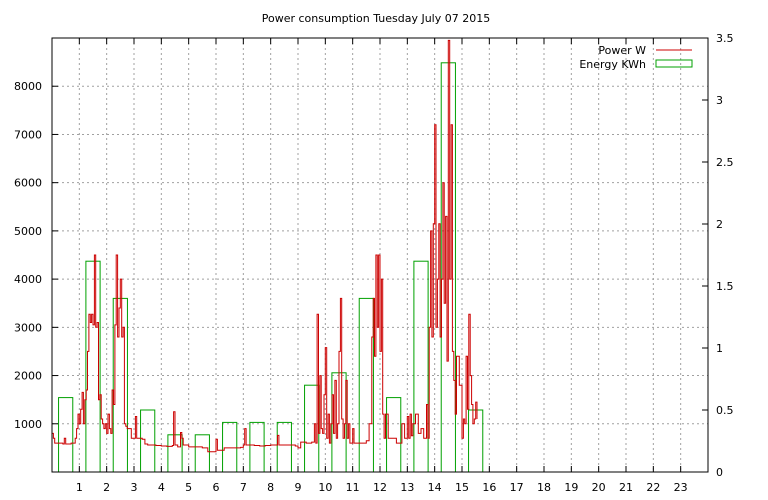 The image size is (768, 500). Describe the element at coordinates (28, 327) in the screenshot. I see `y-left-tick-label: 3000` at that location.